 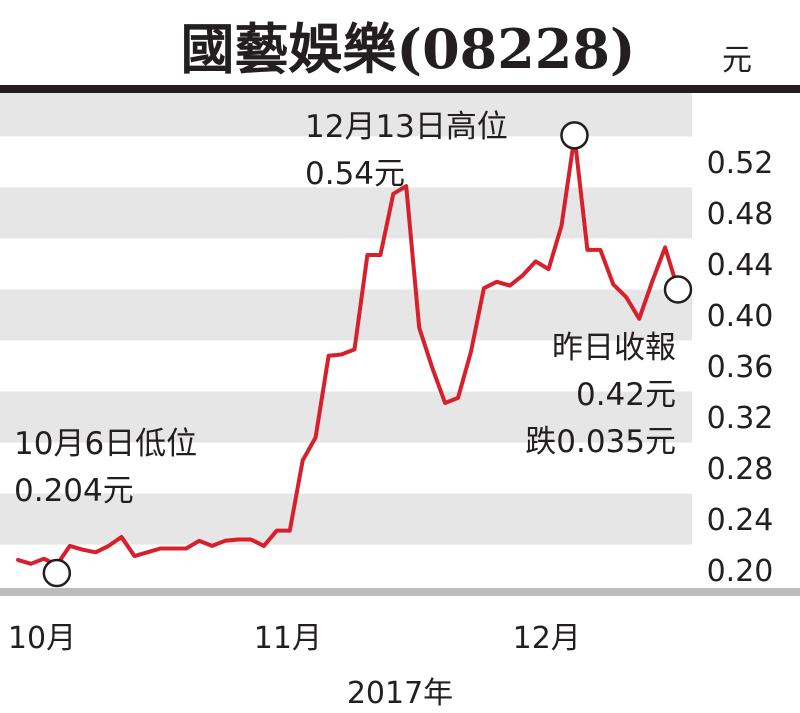 I want to click on y-tick-label: 0.28, so click(x=740, y=469).